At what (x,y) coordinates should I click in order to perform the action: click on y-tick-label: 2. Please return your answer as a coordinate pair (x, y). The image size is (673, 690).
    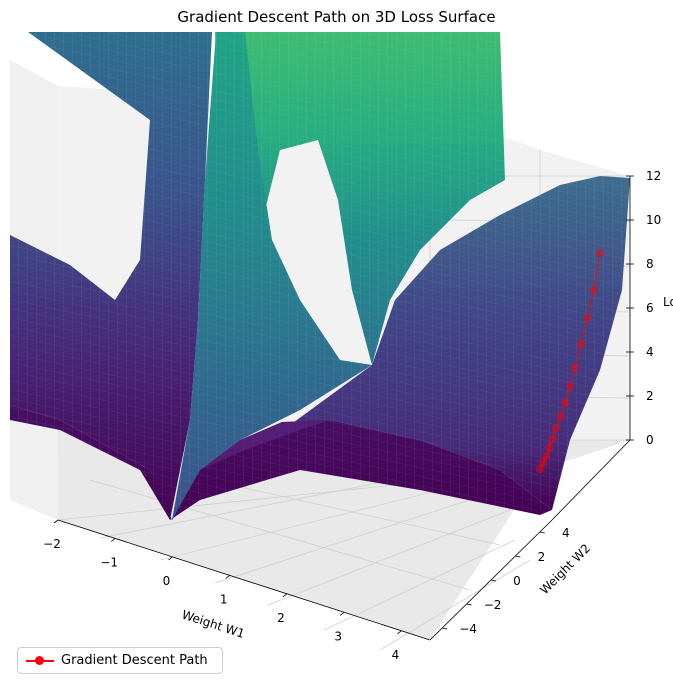
    Looking at the image, I should click on (542, 557).